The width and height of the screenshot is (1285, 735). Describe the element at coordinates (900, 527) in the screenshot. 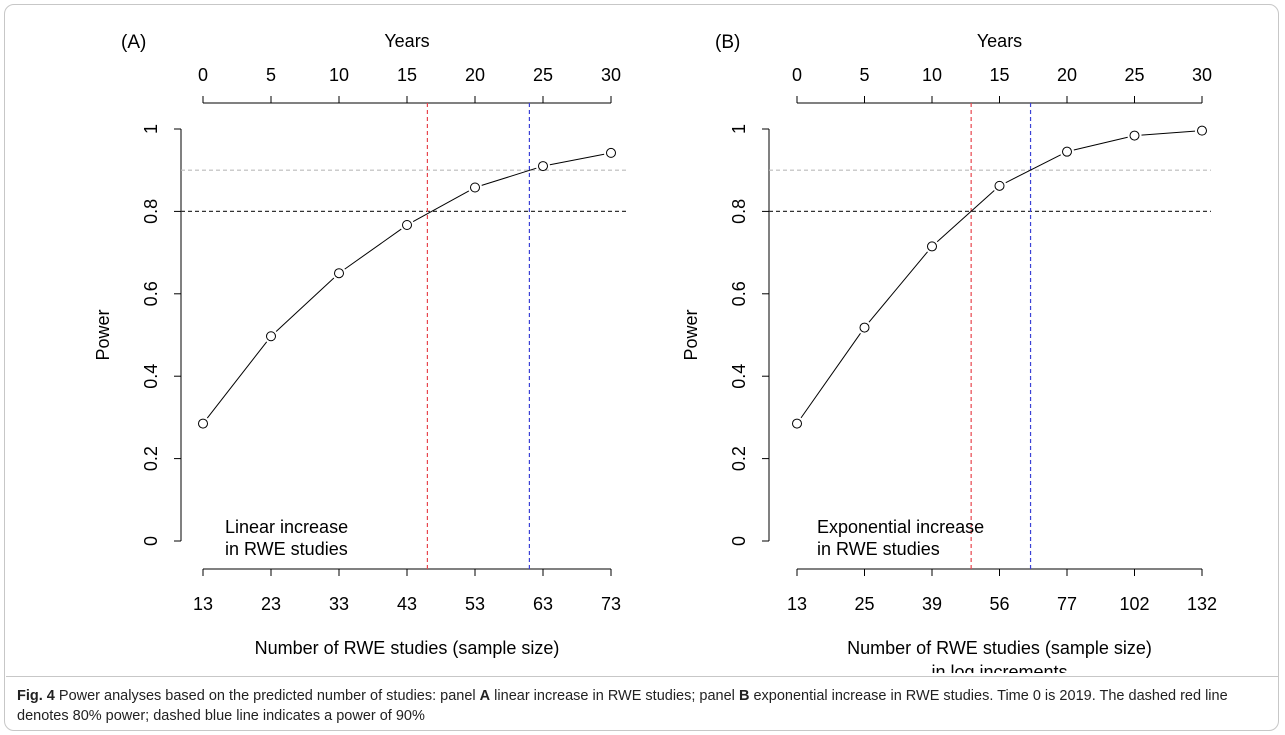

I see `annotation-text: Exponential increase` at that location.